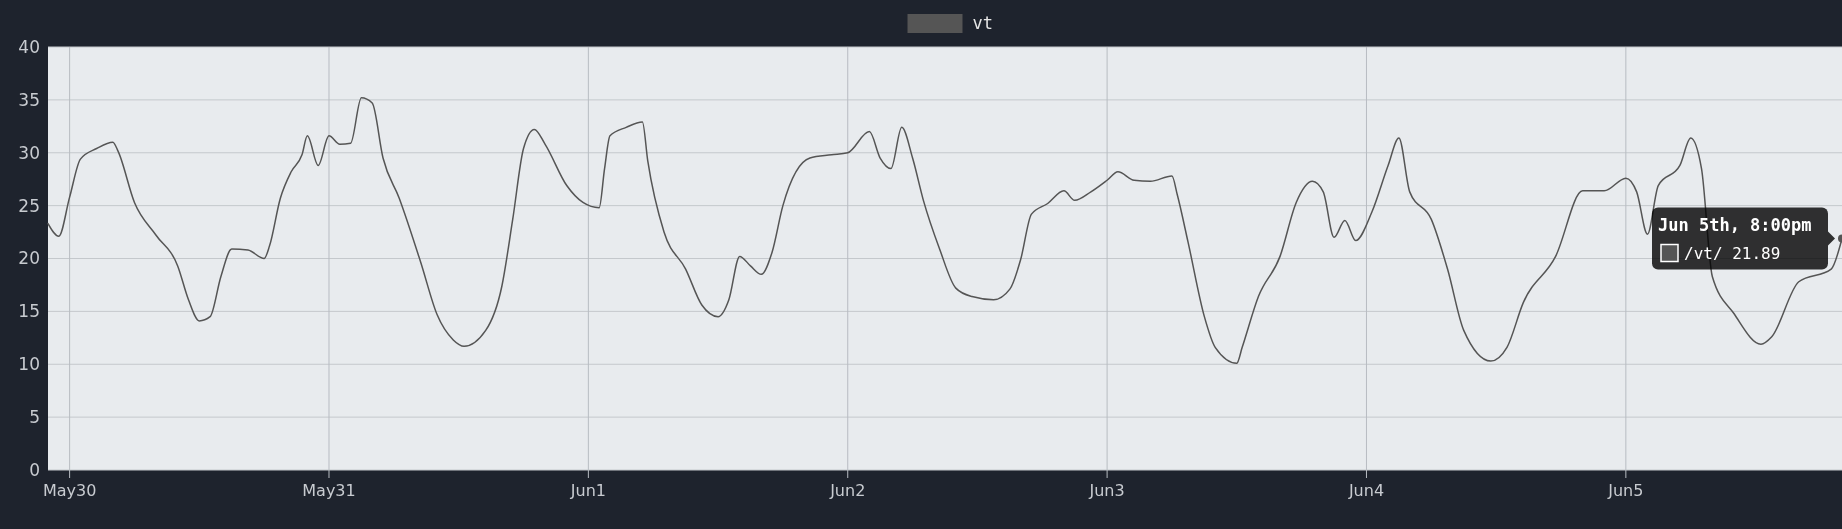  I want to click on y-tick-label: 5, so click(34, 417).